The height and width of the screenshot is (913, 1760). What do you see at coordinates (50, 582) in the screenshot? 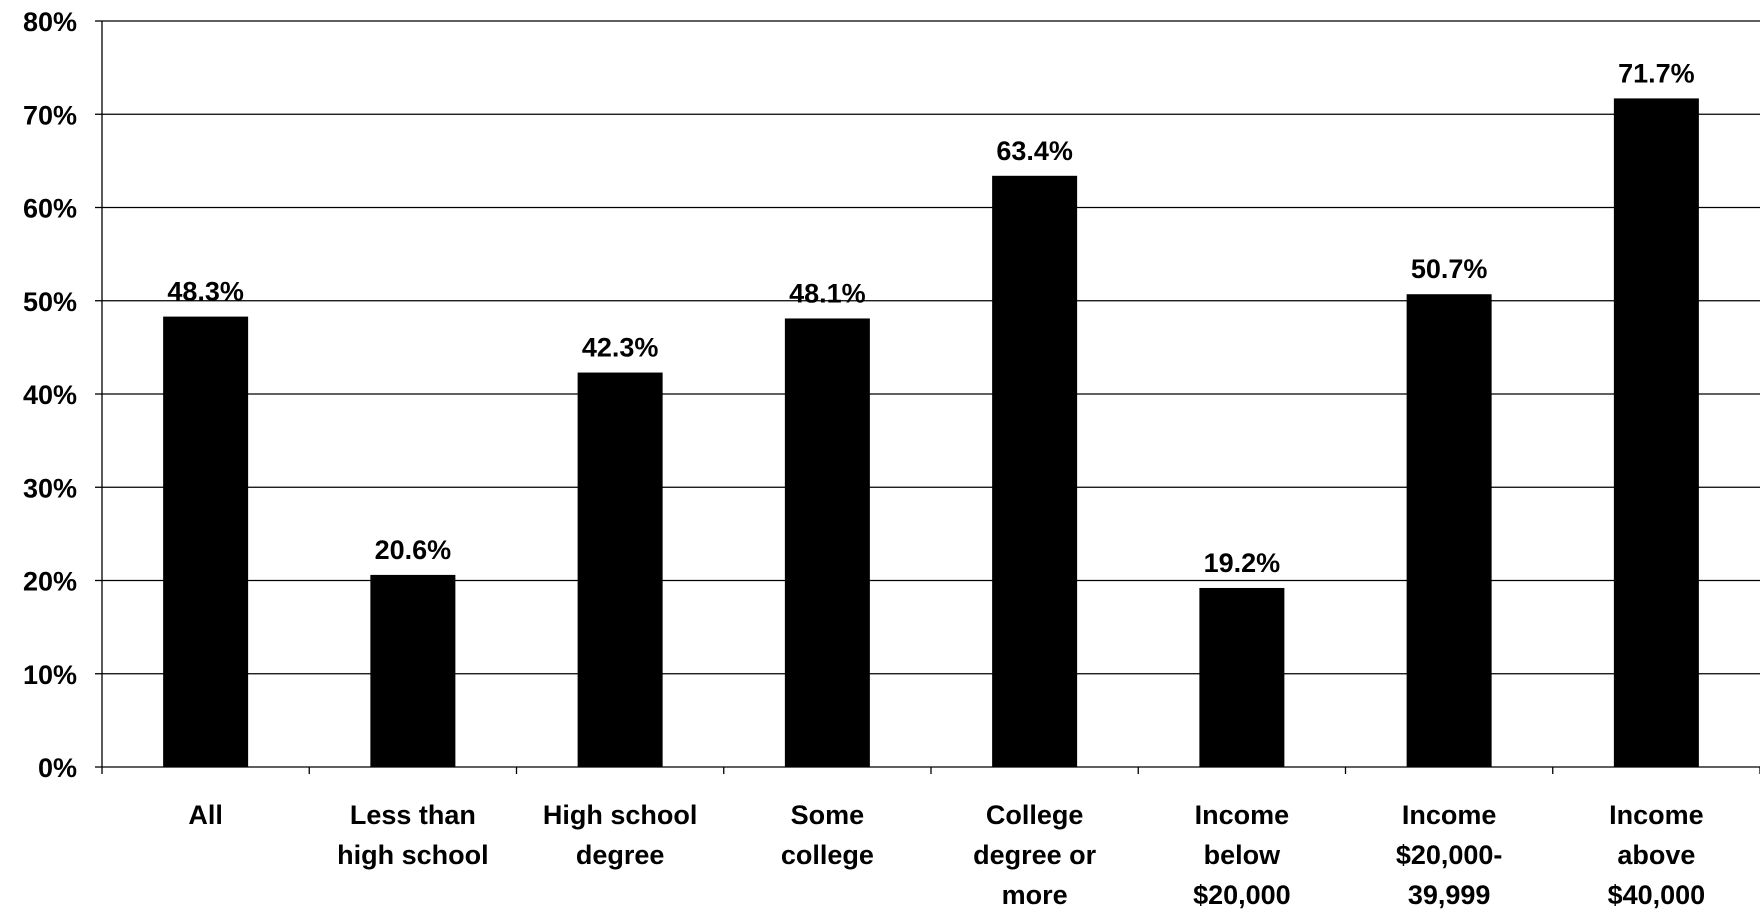
I see `y-tick-label: 20%` at bounding box center [50, 582].